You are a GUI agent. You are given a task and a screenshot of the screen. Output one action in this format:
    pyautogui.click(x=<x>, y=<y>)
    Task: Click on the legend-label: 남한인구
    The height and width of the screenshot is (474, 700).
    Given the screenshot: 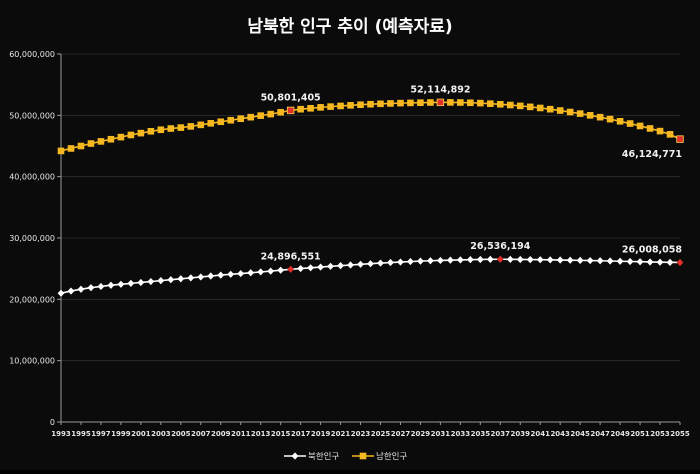 What is the action you would take?
    pyautogui.click(x=391, y=456)
    